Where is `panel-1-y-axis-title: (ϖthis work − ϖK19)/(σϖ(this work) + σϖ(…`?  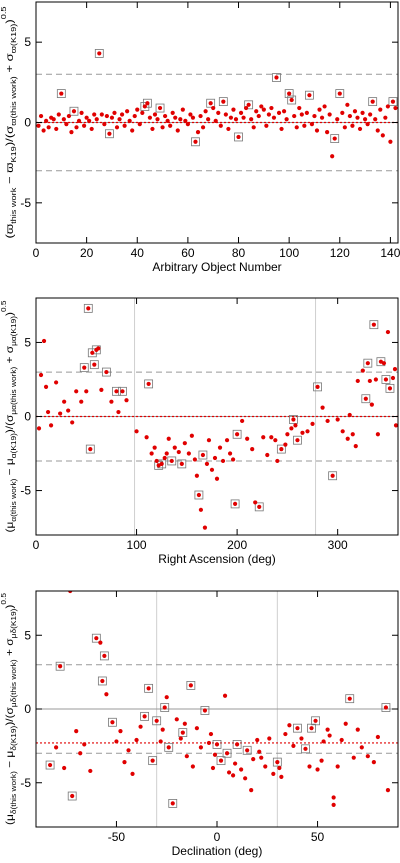 panel-1-y-axis-title: (ϖthis work − ϖK19)/(σϖ(this work) + σϖ(… is located at coordinates (9, 122).